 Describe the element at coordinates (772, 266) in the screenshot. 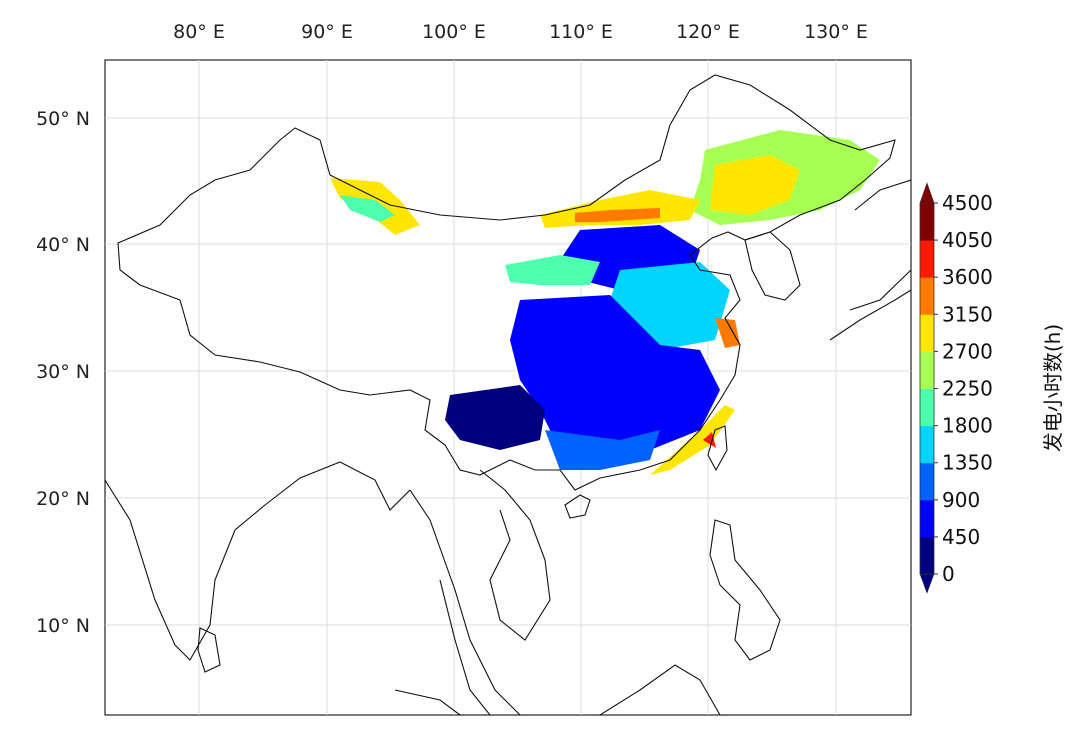

I see `korea-peninsula` at that location.